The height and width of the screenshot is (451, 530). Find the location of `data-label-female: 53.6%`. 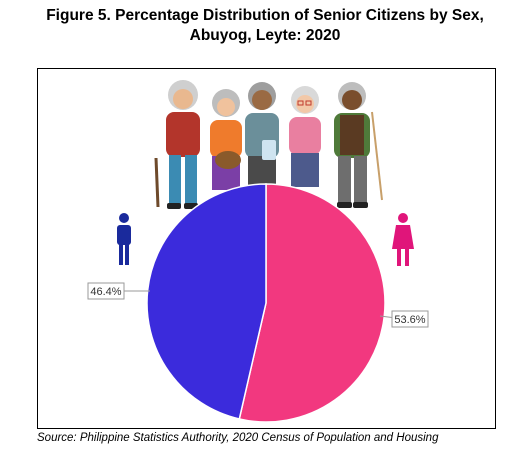

data-label-female: 53.6% is located at coordinates (404, 319).